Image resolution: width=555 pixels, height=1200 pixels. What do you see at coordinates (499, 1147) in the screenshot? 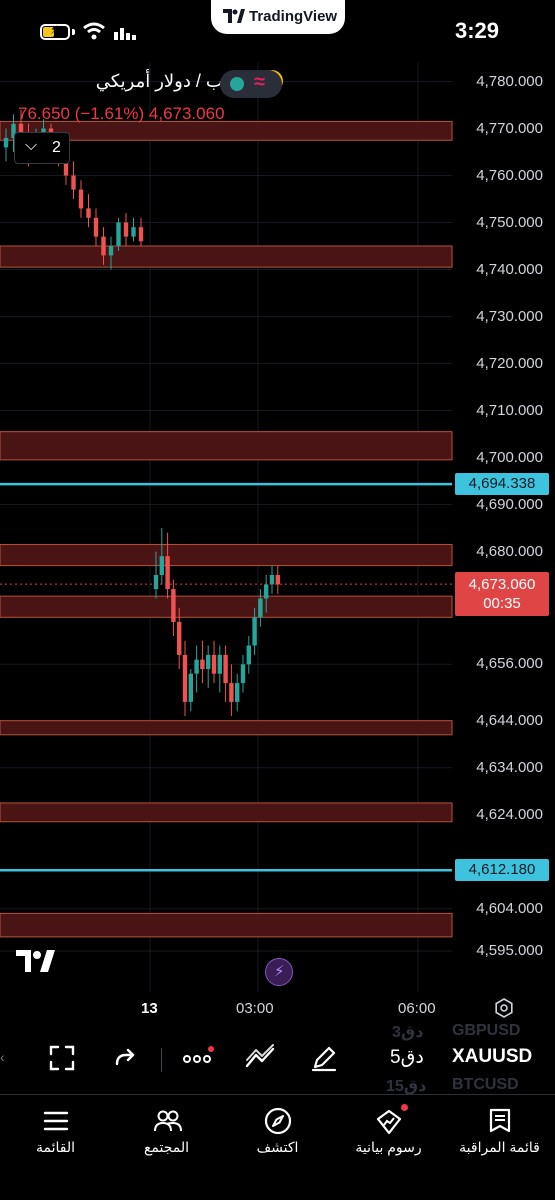
I see `nav-label: قائمة المراقبة` at bounding box center [499, 1147].